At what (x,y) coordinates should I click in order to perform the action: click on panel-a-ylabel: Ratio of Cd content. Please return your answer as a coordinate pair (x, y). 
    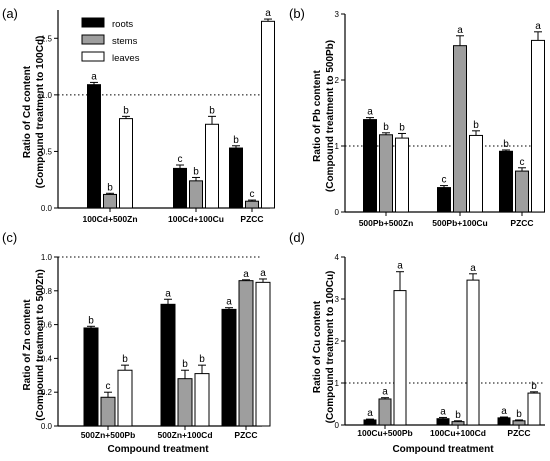
    Looking at the image, I should click on (27, 111).